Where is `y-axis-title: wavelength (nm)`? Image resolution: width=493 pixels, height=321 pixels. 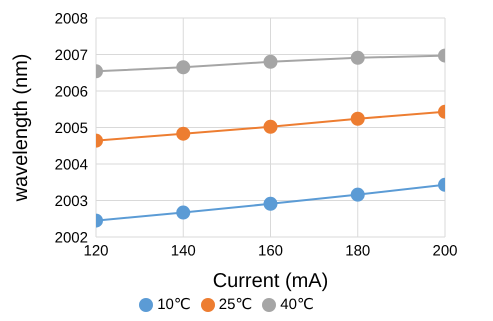 y-axis-title: wavelength (nm) is located at coordinates (21, 128).